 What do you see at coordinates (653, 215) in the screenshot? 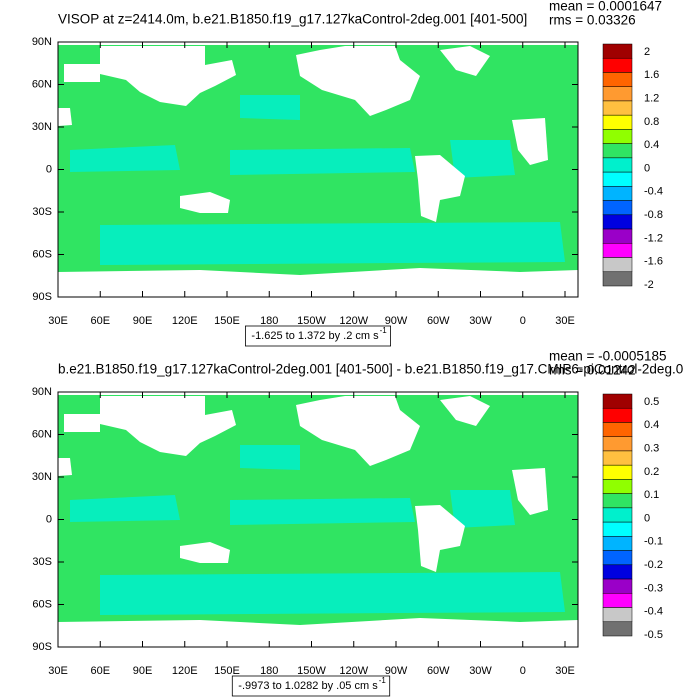
I see `colorbar-label: -0.8` at bounding box center [653, 215].